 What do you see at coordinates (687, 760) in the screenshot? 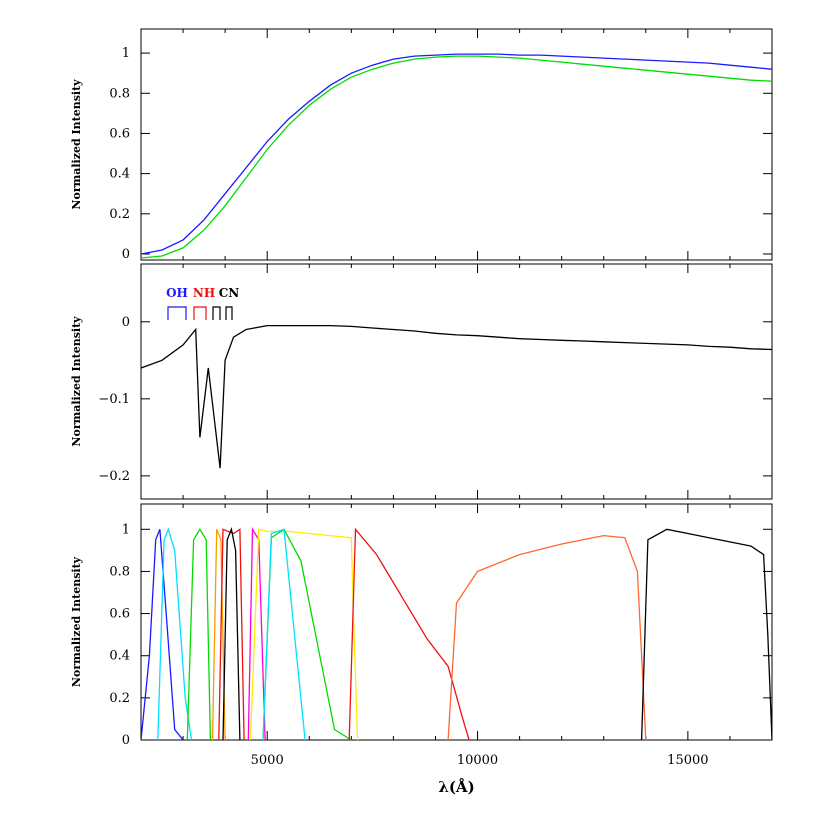
I see `x-tick-label: 15000` at bounding box center [687, 760].